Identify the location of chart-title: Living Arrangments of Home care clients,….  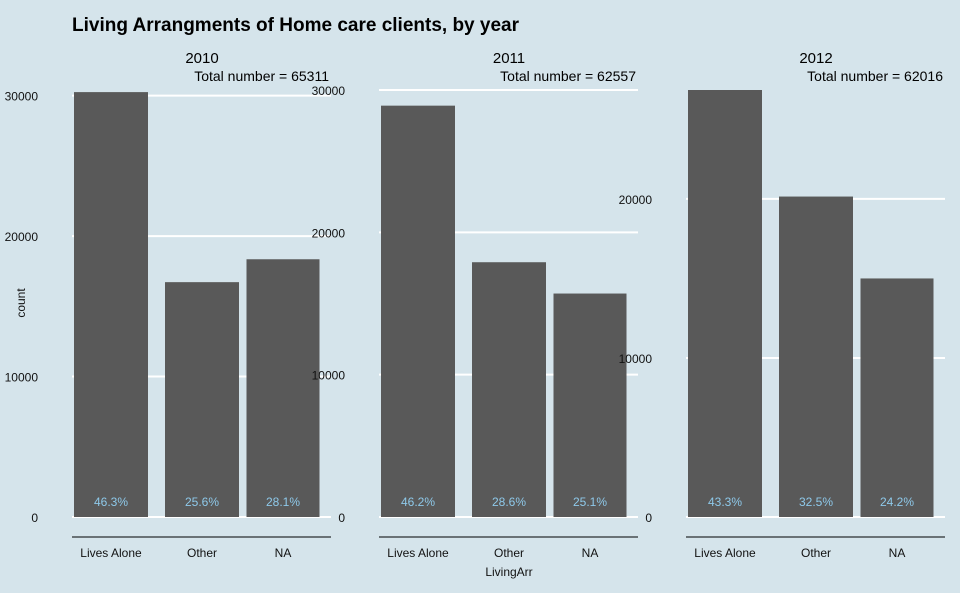
(296, 25).